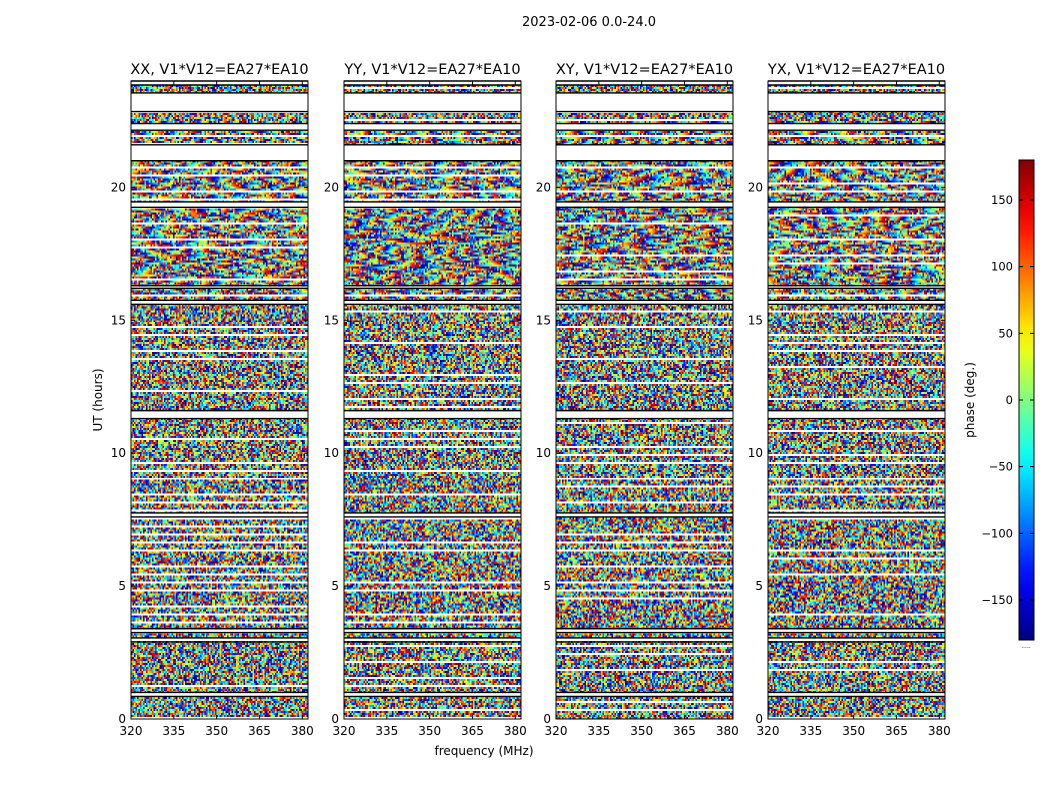  What do you see at coordinates (98, 399) in the screenshot?
I see `y-axis-label: UT (hours)` at bounding box center [98, 399].